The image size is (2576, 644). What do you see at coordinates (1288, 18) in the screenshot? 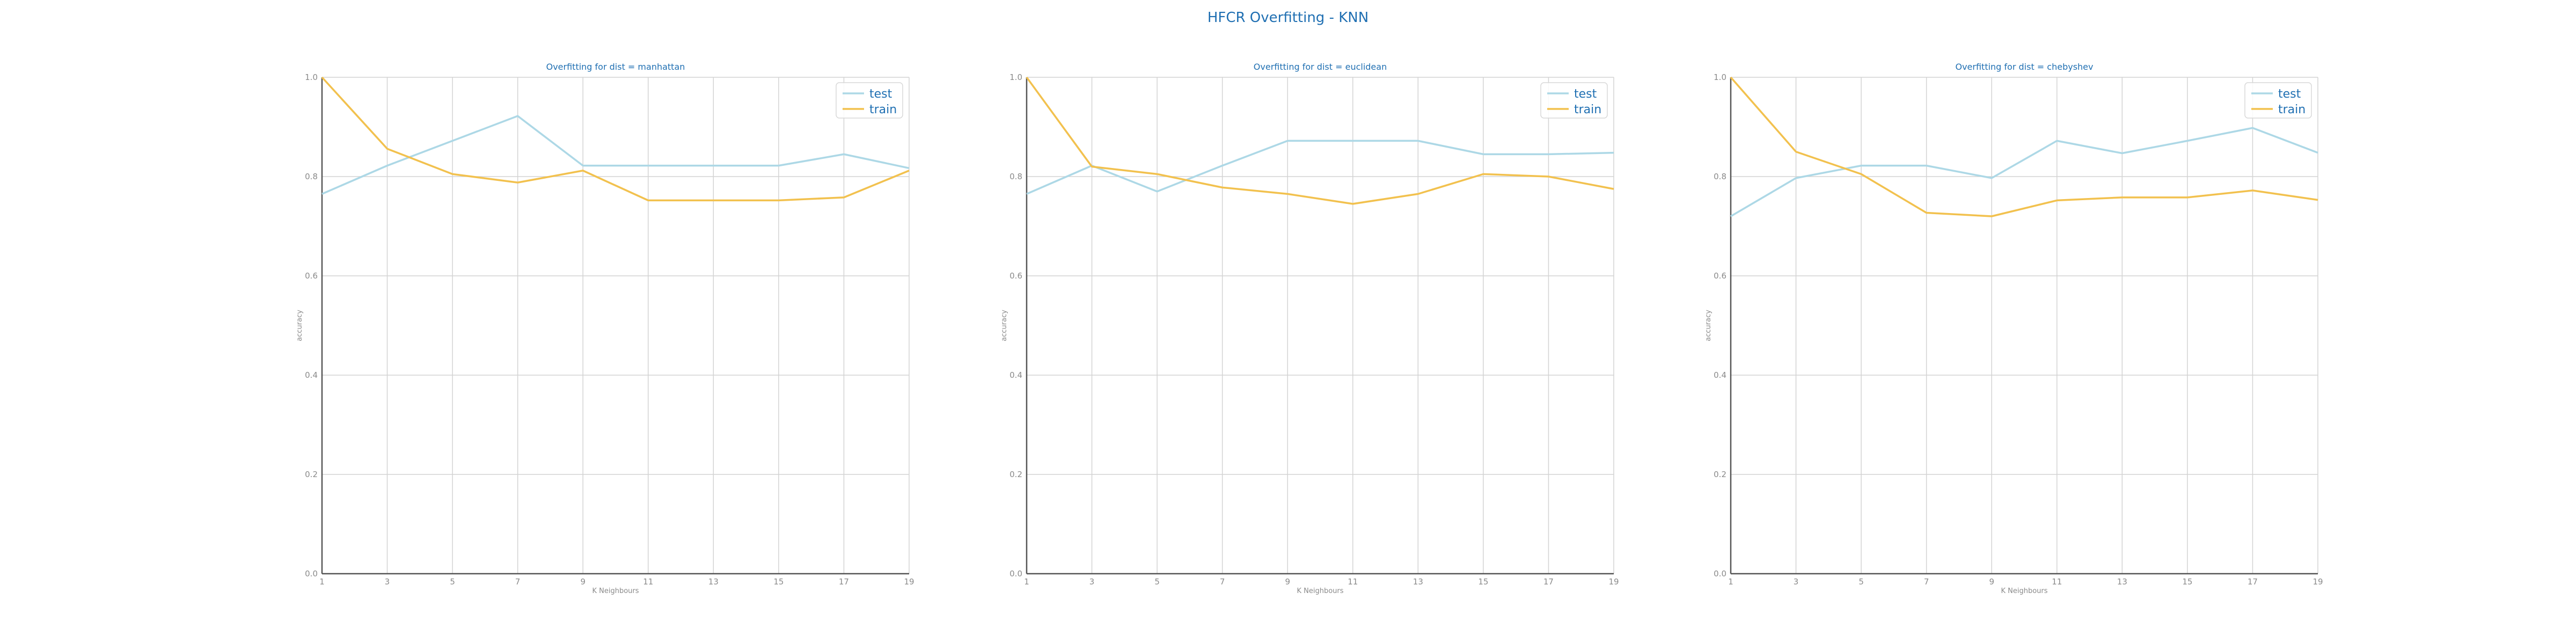
I see `figure-title: HFCR Overfitting - KNN` at bounding box center [1288, 18].